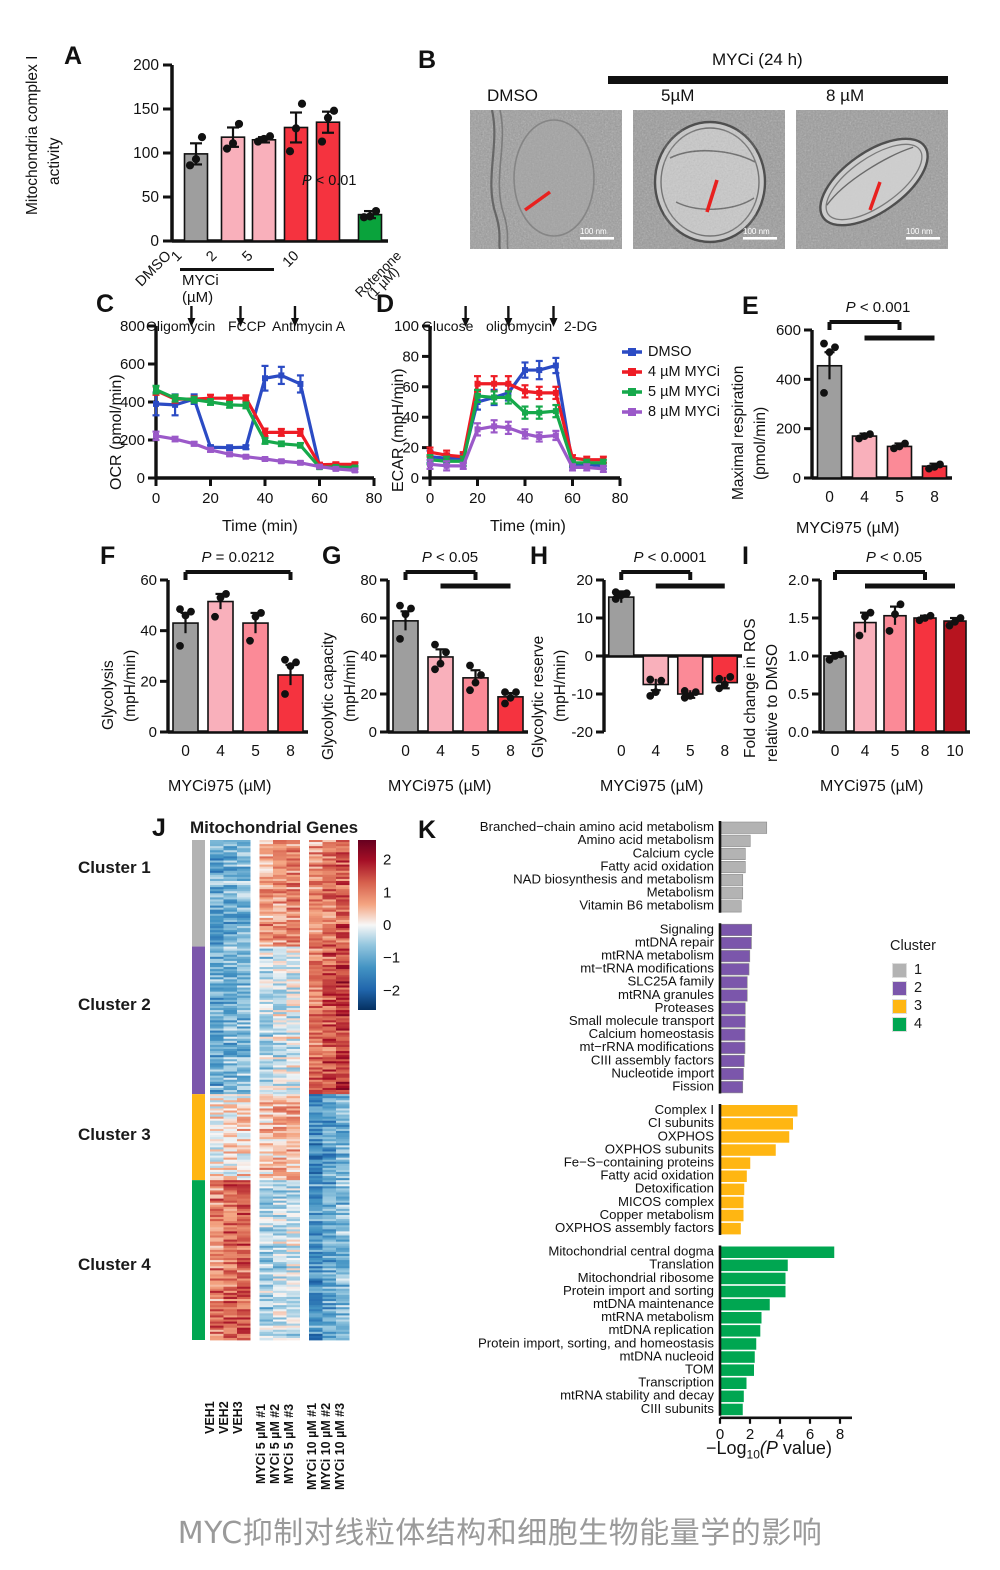 This screenshot has height=1570, width=1000. Describe the element at coordinates (260, 526) in the screenshot. I see `panel-c-xlabel: Time (min)` at that location.